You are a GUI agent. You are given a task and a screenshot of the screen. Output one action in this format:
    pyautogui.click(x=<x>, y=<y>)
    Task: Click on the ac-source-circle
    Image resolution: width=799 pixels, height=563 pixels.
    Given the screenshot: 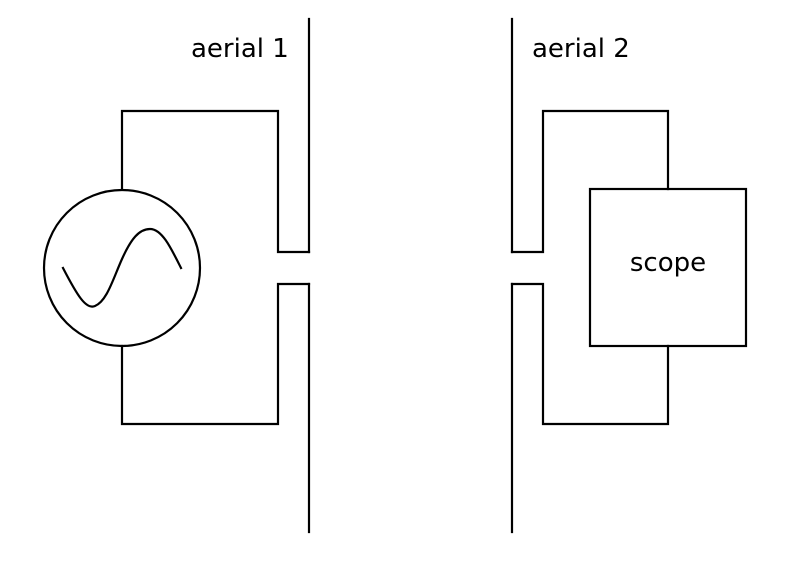 What is the action you would take?
    pyautogui.click(x=122, y=268)
    